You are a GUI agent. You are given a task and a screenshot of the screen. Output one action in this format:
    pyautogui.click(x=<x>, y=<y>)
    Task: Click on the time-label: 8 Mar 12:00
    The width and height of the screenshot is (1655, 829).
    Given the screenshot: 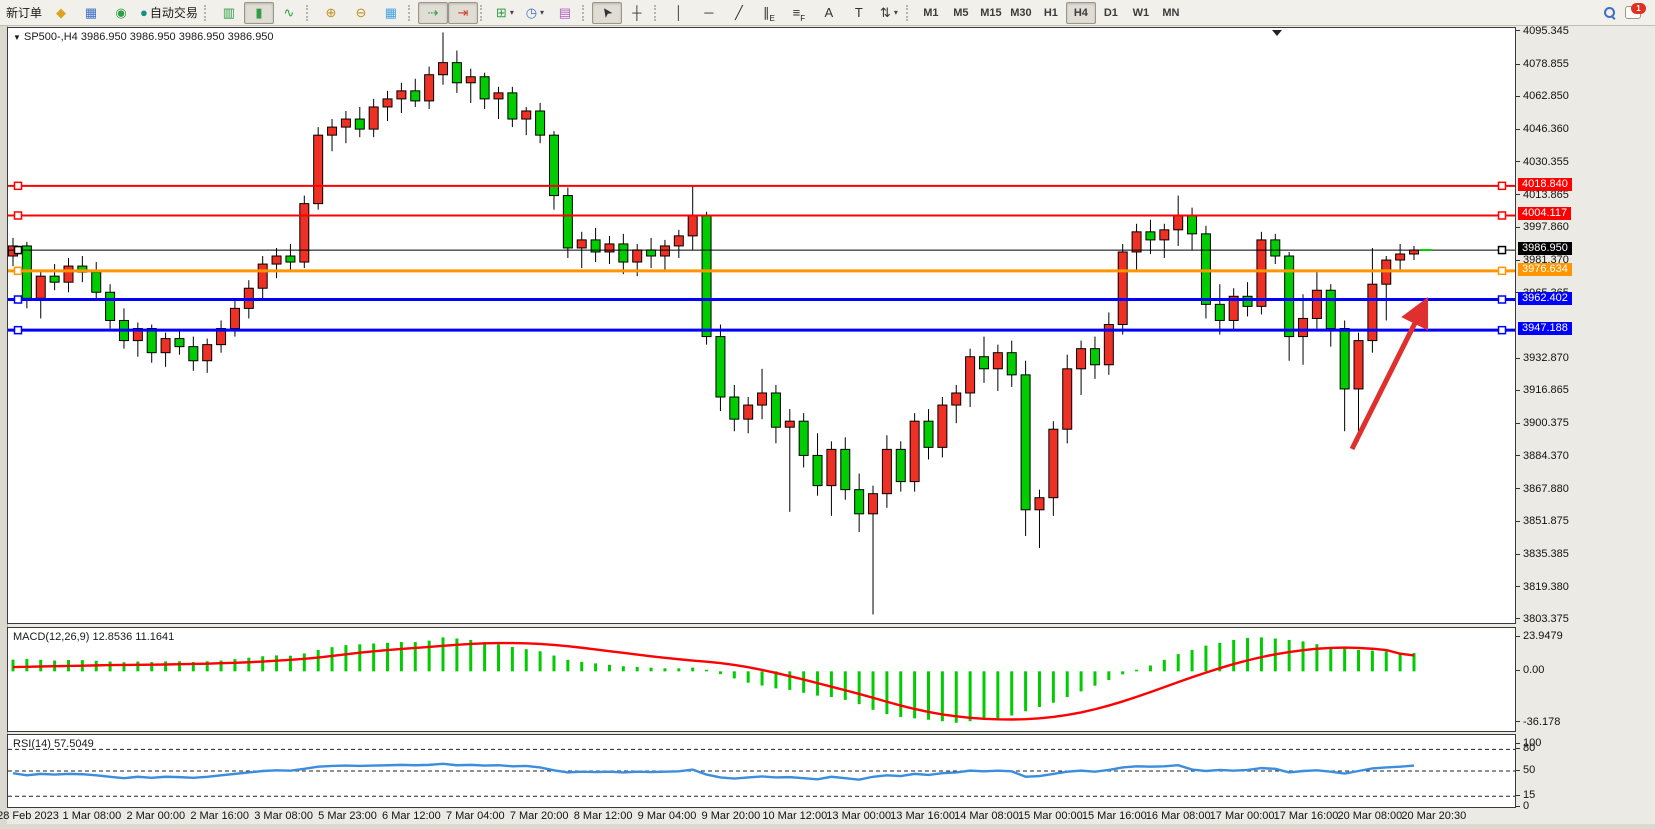 What is the action you would take?
    pyautogui.click(x=603, y=816)
    